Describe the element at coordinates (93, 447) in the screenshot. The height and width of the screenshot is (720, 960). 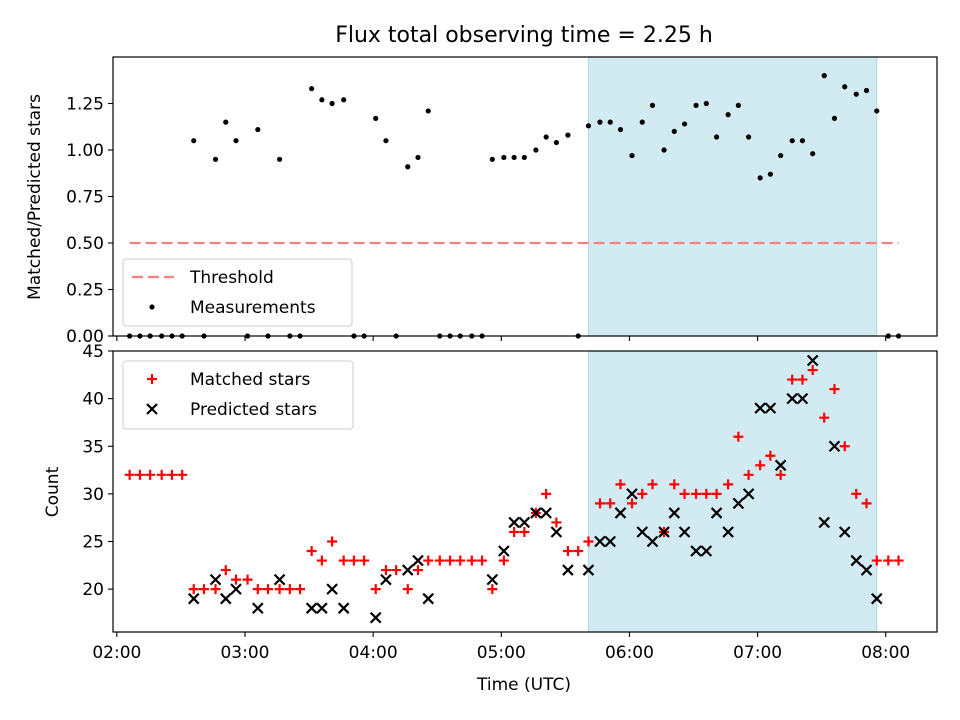
I see `y-tick-label-bottom: 35` at that location.